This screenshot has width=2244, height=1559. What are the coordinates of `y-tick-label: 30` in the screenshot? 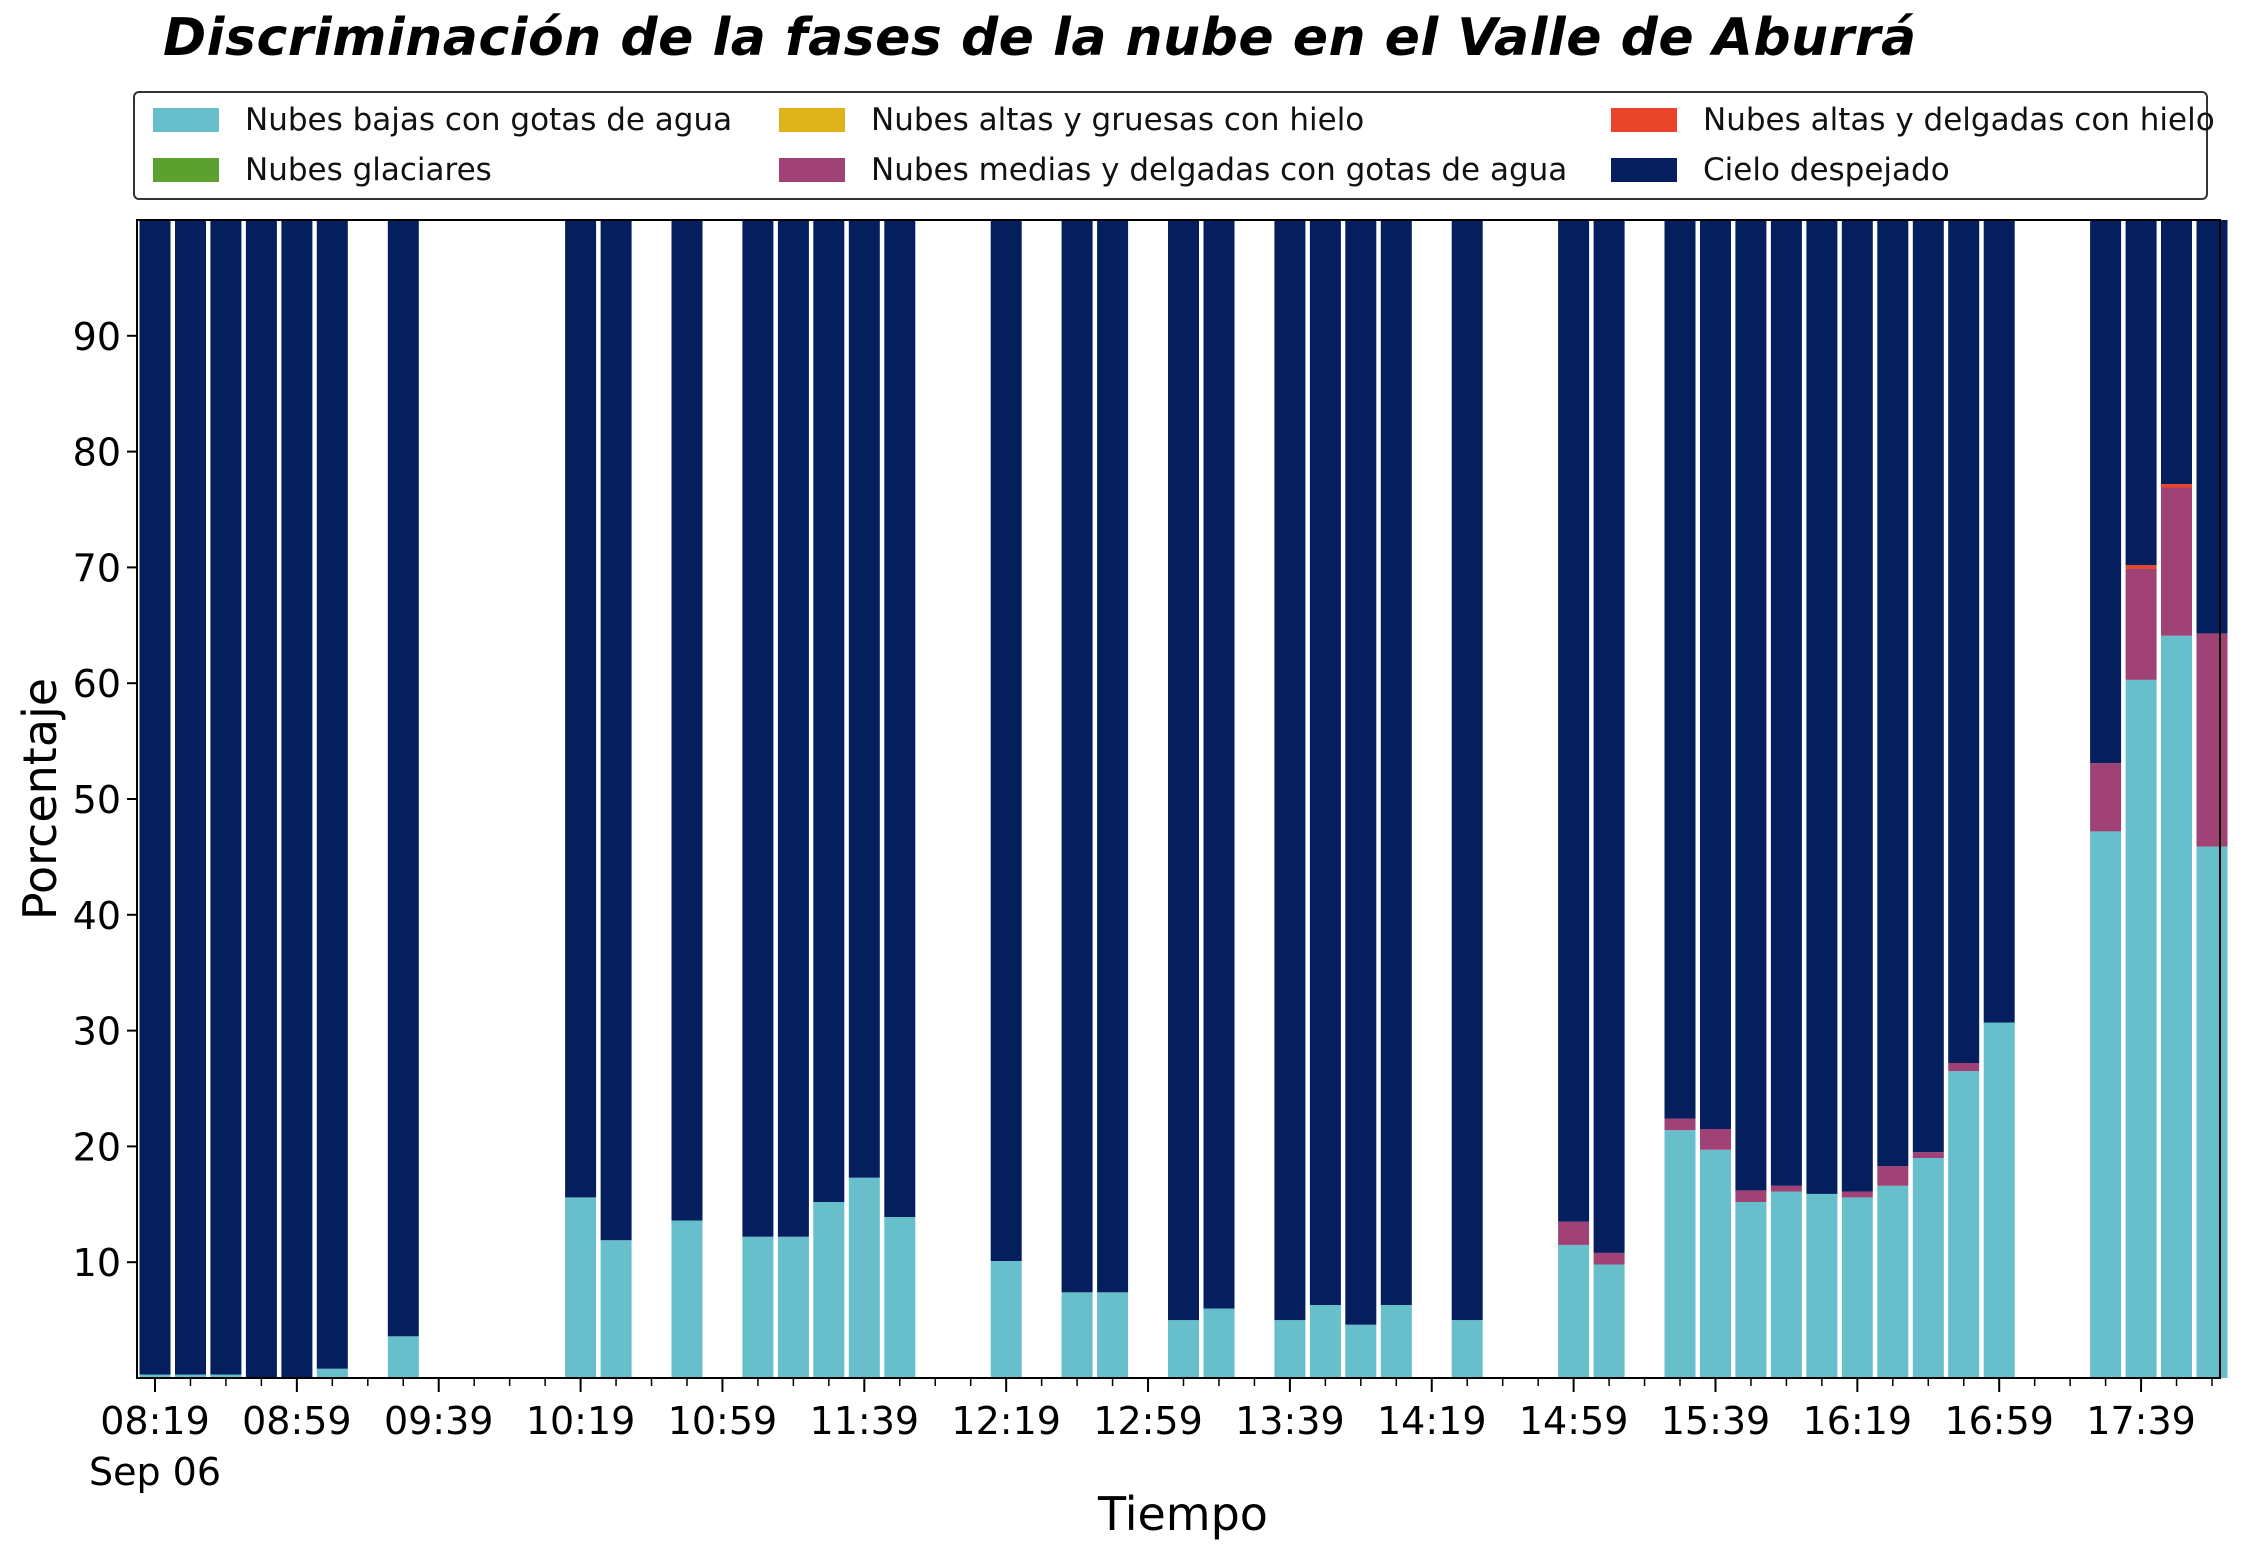 It's located at (97, 1032).